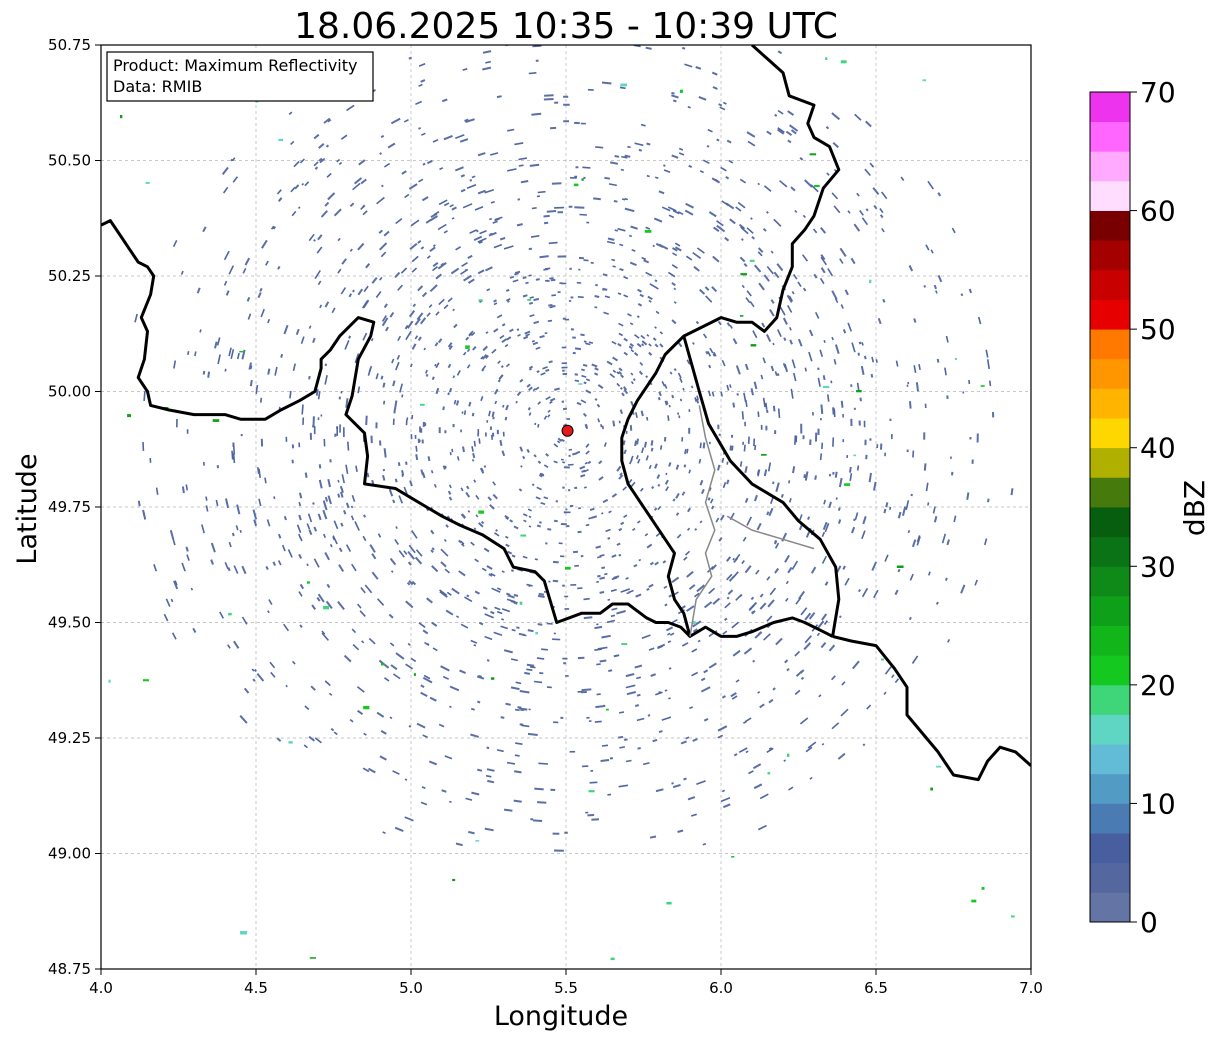  I want to click on colorbar-frame, so click(1110, 507).